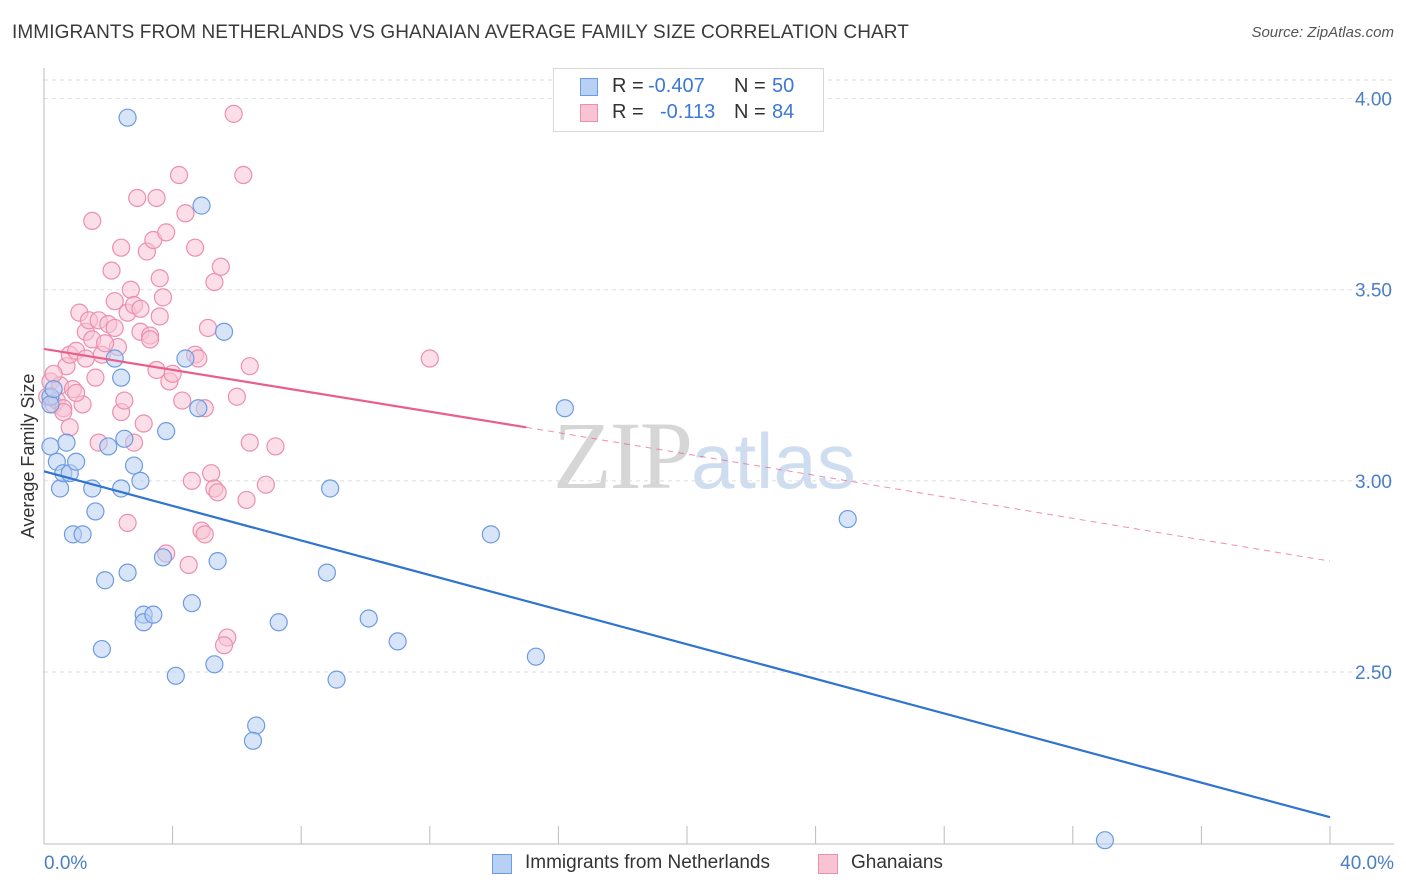 This screenshot has height=892, width=1406. I want to click on y-axis-title: Average Family Size, so click(28, 456).